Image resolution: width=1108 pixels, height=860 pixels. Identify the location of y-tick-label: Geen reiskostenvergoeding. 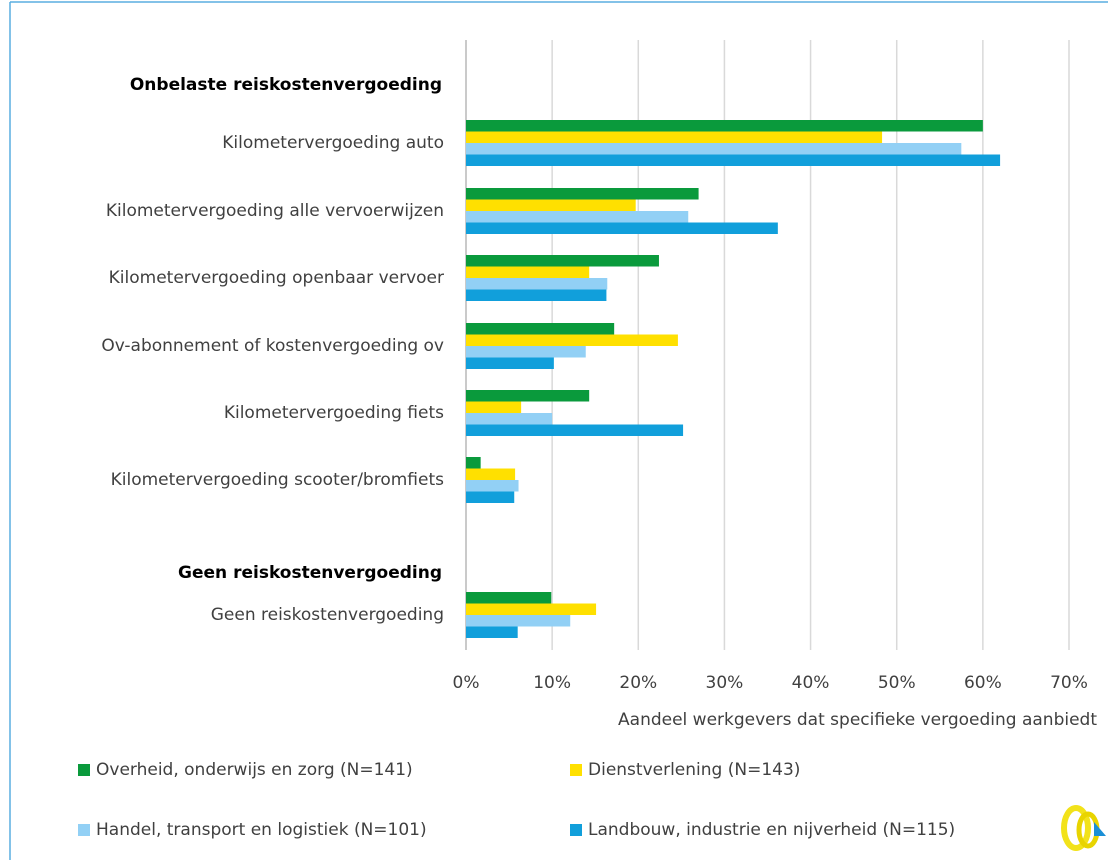
(327, 615).